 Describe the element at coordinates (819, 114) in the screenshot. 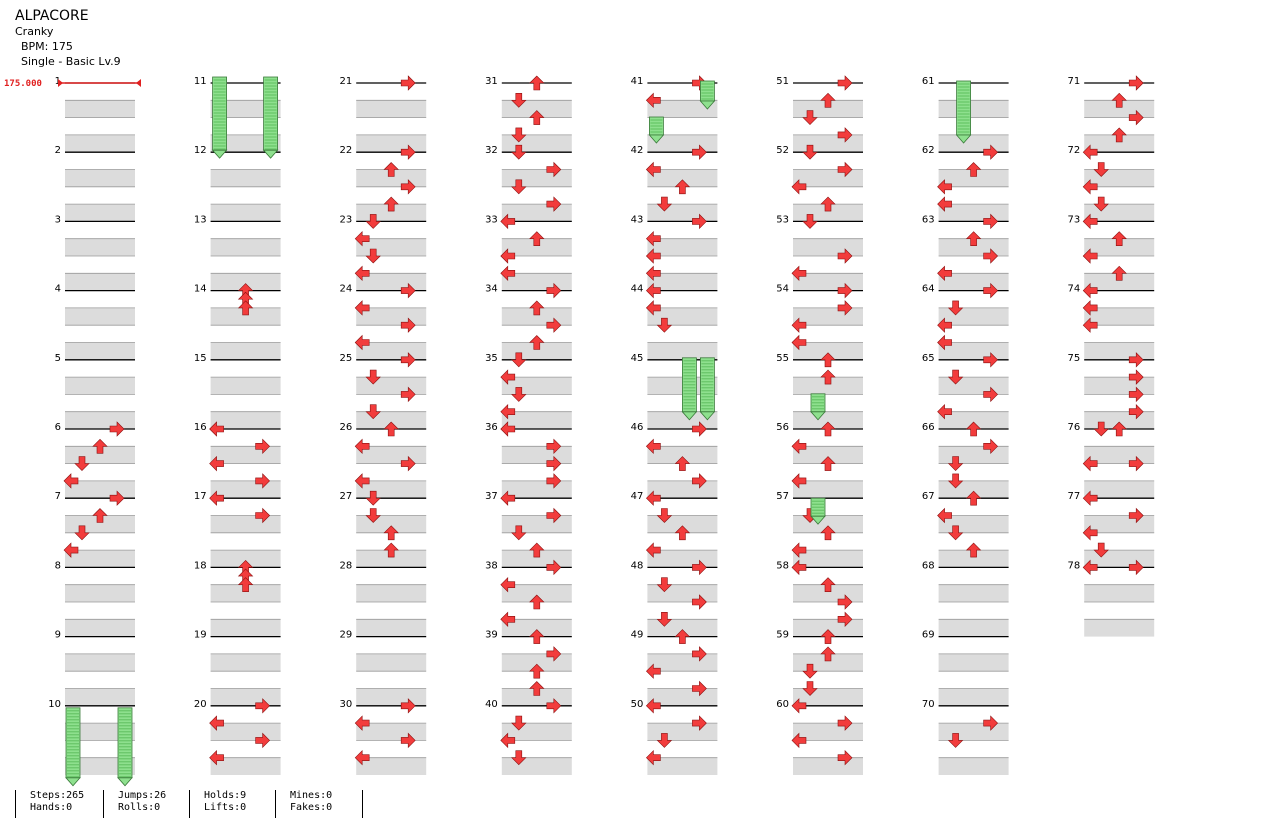

I see `measure-51: 51` at that location.